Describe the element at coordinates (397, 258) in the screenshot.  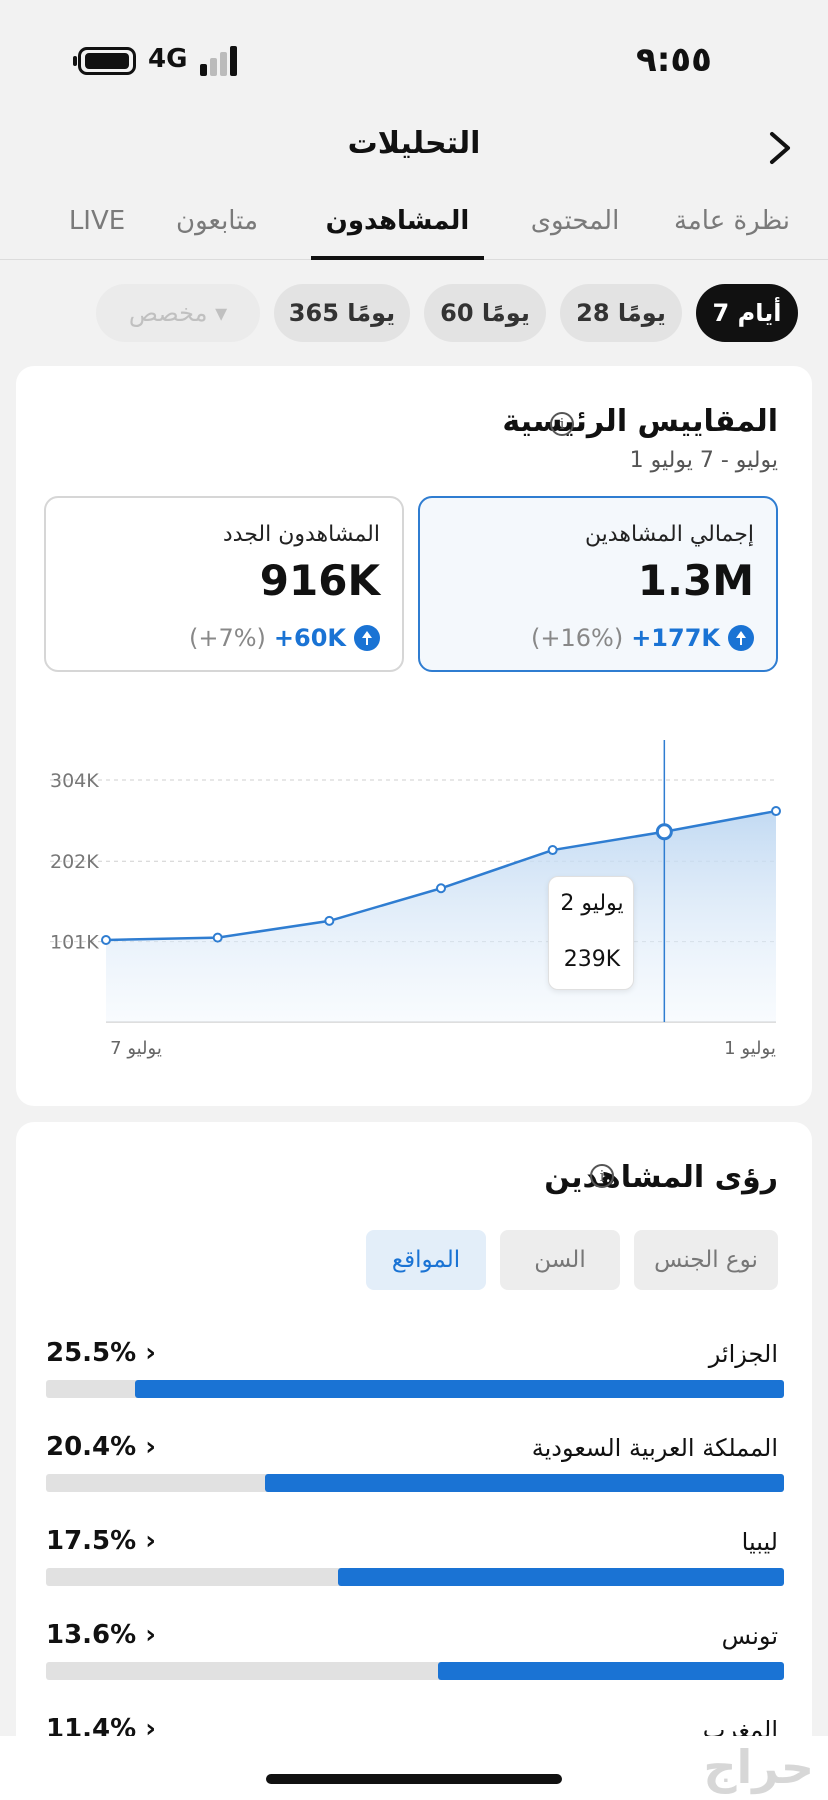
I see `tab-indicator` at that location.